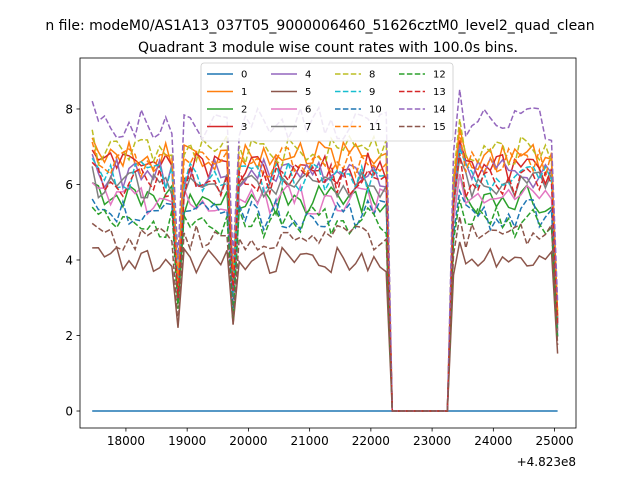 The width and height of the screenshot is (640, 480). Describe the element at coordinates (432, 441) in the screenshot. I see `x-tick-label-23000: 23000` at that location.